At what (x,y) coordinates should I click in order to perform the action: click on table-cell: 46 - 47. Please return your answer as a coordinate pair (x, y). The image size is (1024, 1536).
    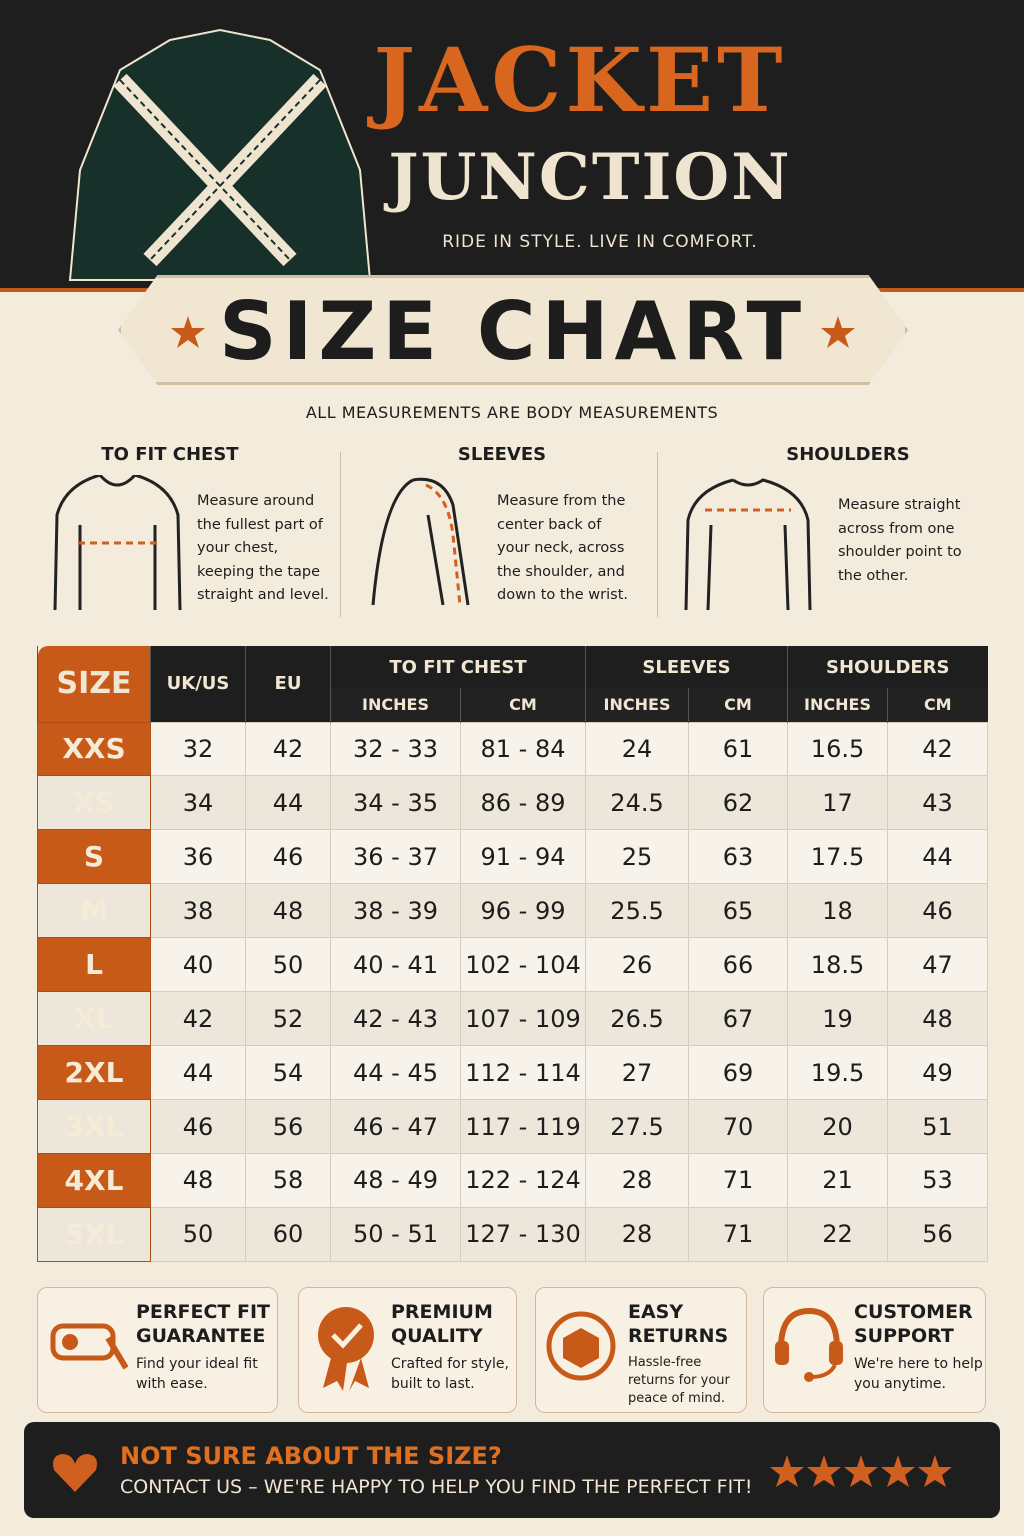
    Looking at the image, I should click on (395, 1126).